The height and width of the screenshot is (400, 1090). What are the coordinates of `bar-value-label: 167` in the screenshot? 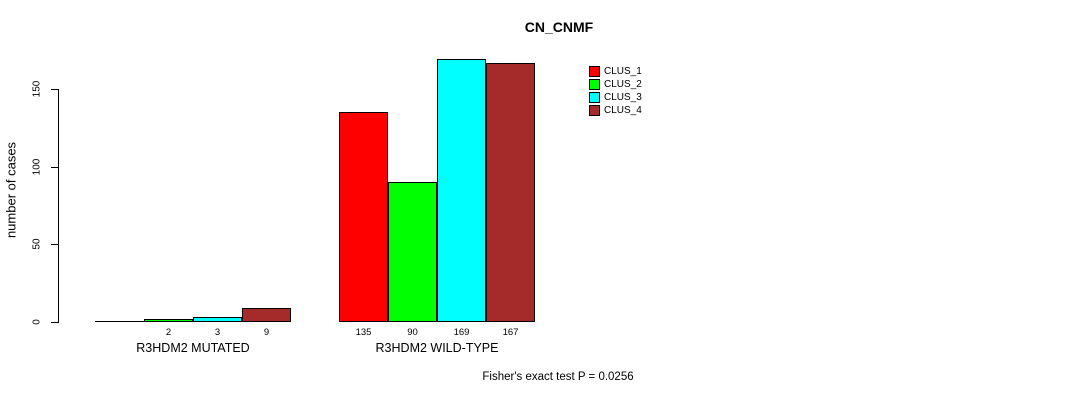 It's located at (510, 332).